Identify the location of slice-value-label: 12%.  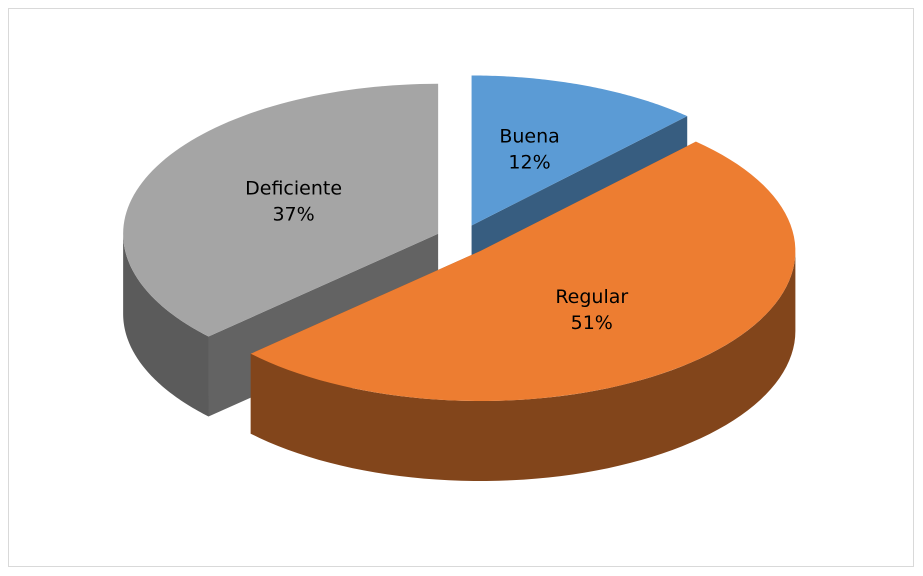
(529, 162).